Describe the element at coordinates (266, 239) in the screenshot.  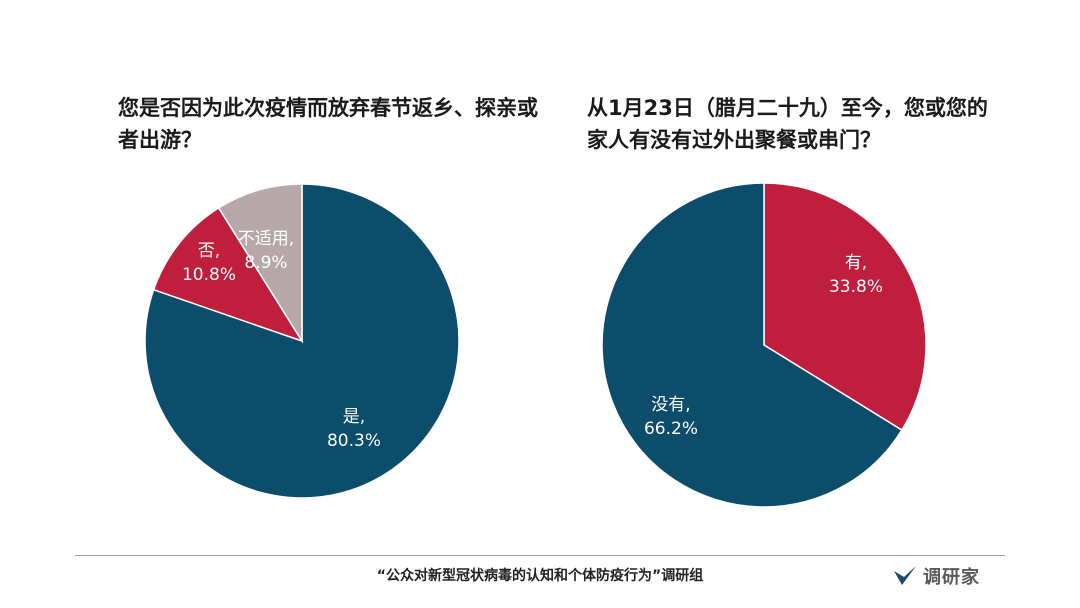
I see `slice-label-1-3-name: 不适用,` at that location.